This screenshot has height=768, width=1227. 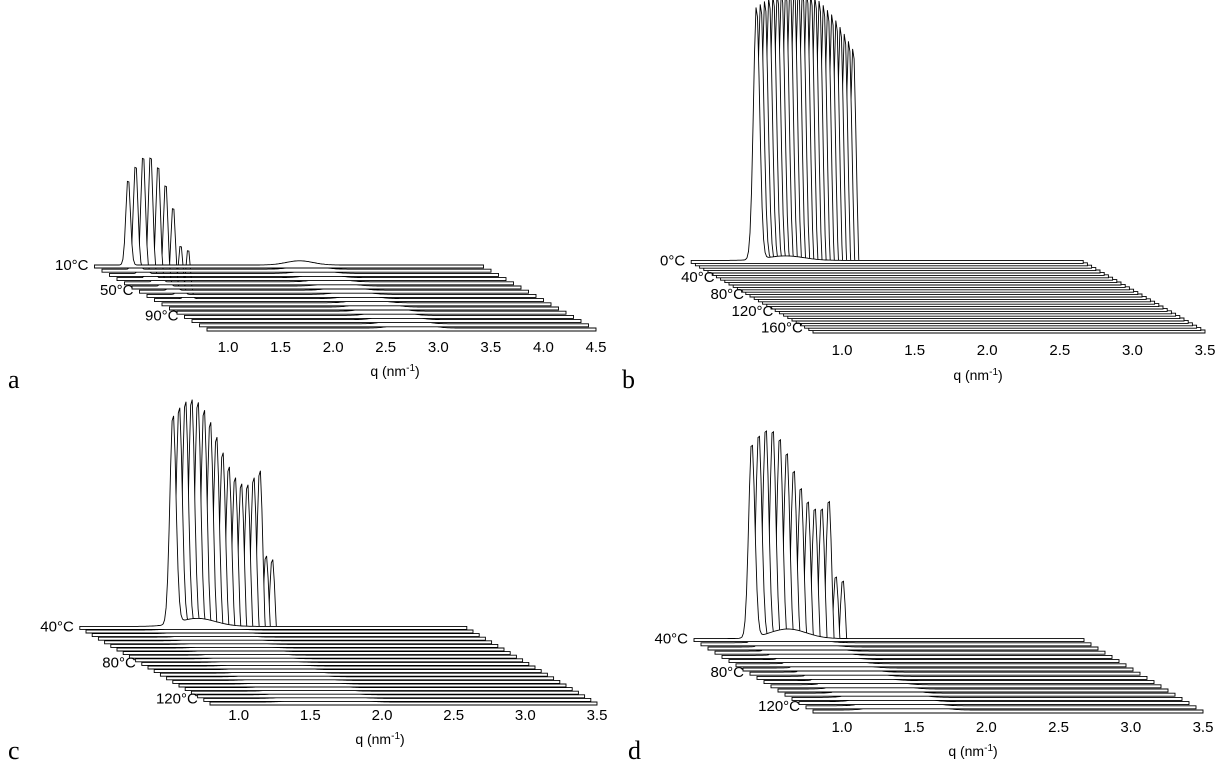 I want to click on traces, so click(x=345, y=244).